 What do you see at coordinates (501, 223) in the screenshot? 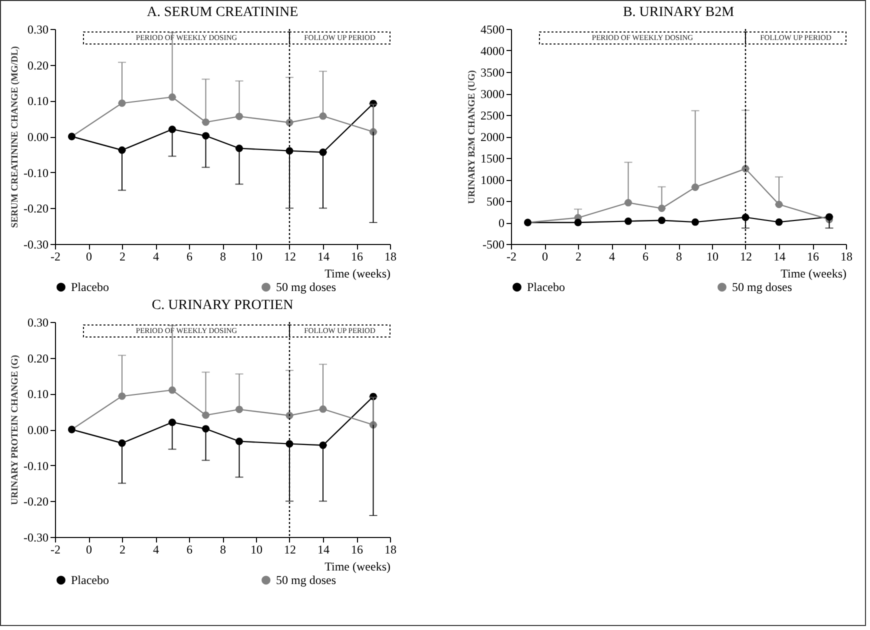
I see `y-tick-label: 0` at bounding box center [501, 223].